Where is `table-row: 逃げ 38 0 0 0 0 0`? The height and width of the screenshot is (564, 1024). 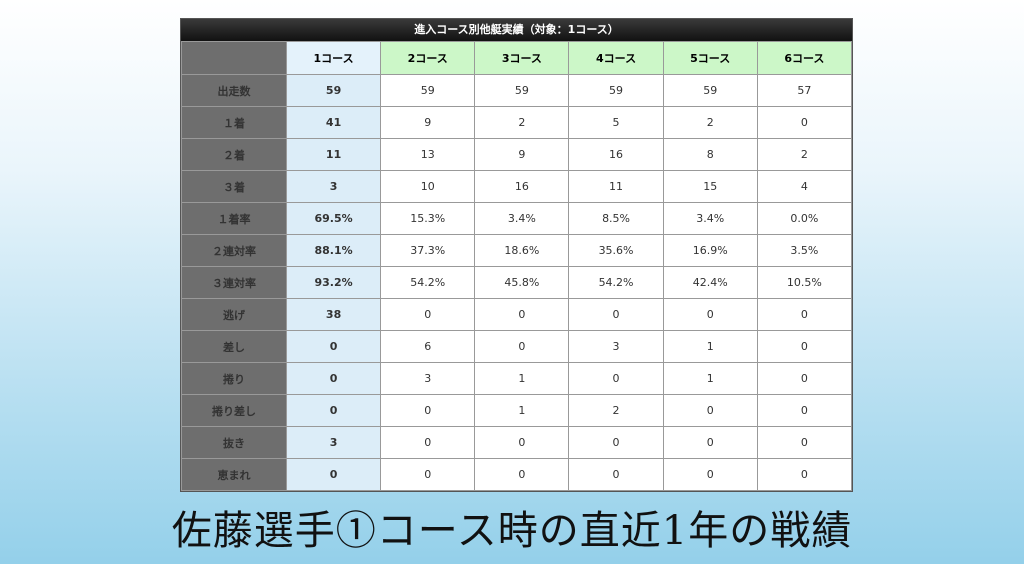 table-row: 逃げ 38 0 0 0 0 0 is located at coordinates (517, 314).